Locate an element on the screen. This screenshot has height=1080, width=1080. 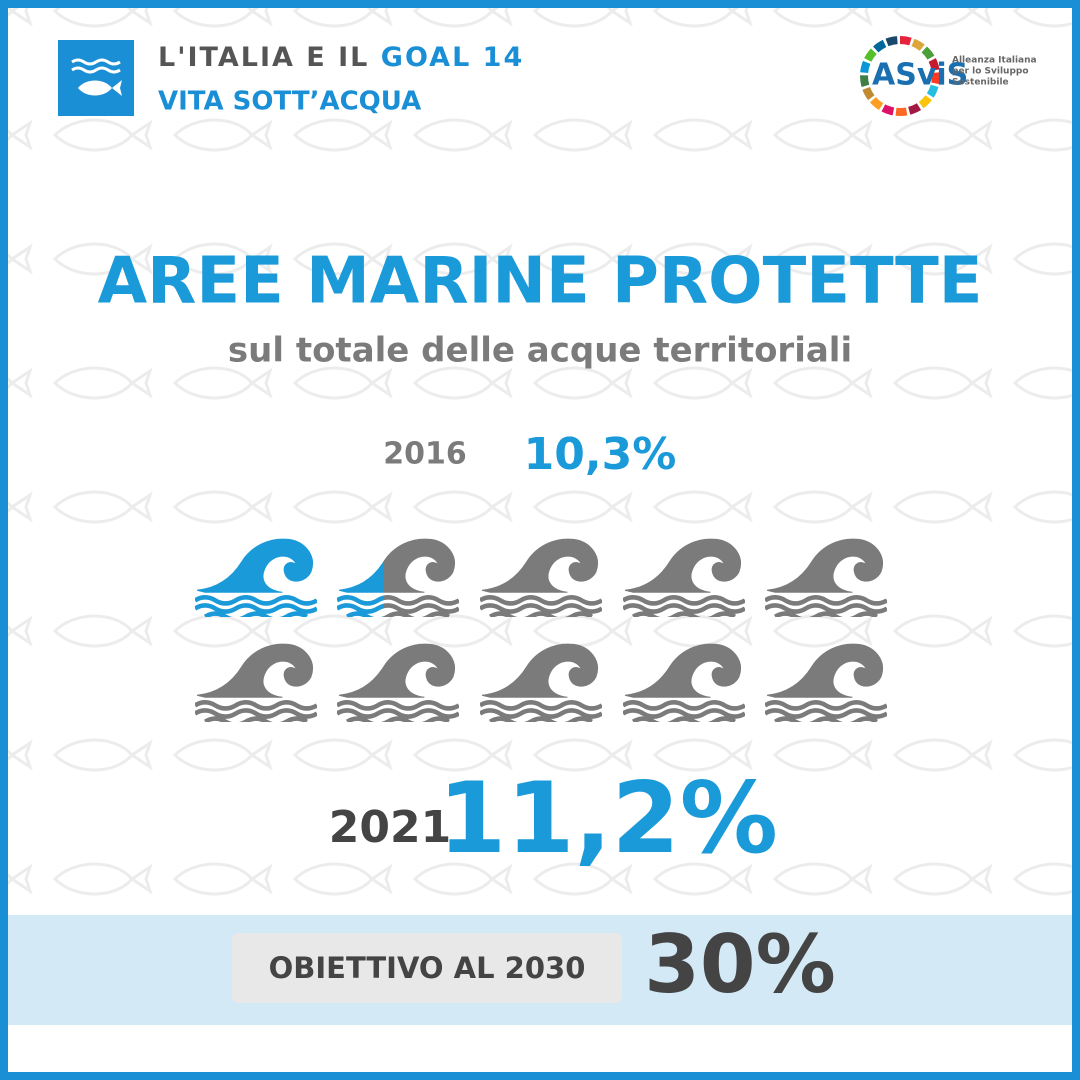
prefix: L'ITALIA E IL is located at coordinates (263, 57).